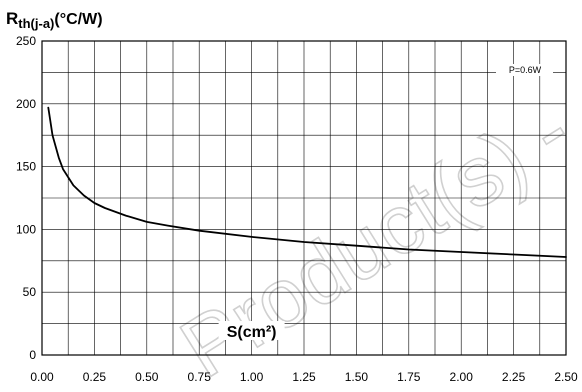 This screenshot has height=392, width=582. I want to click on y-tick-label: 250, so click(26, 41).